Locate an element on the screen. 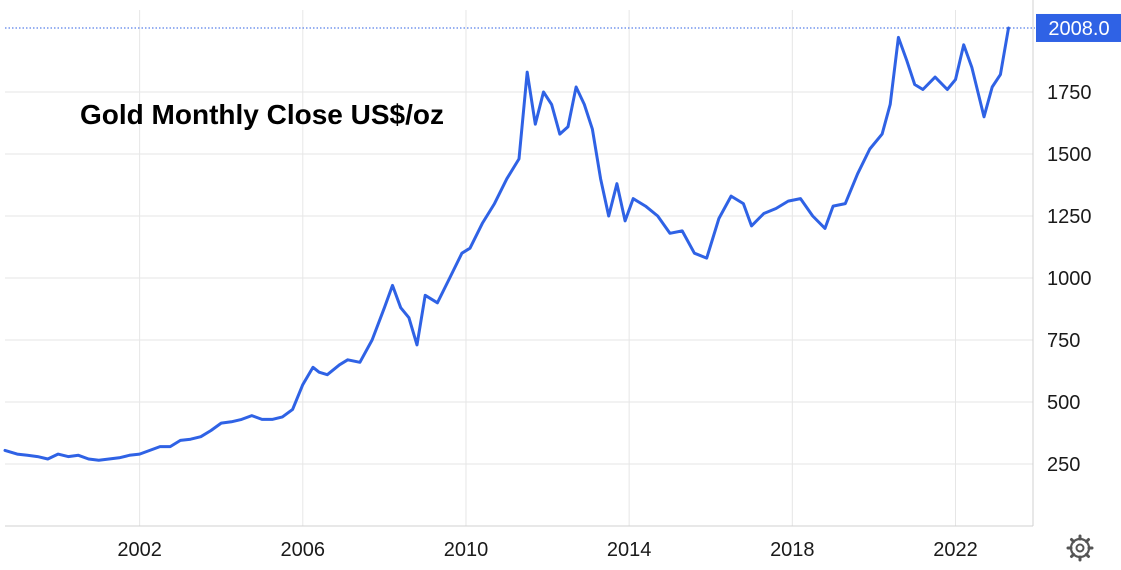  label-layer: 2008.0 is located at coordinates (563, 27).